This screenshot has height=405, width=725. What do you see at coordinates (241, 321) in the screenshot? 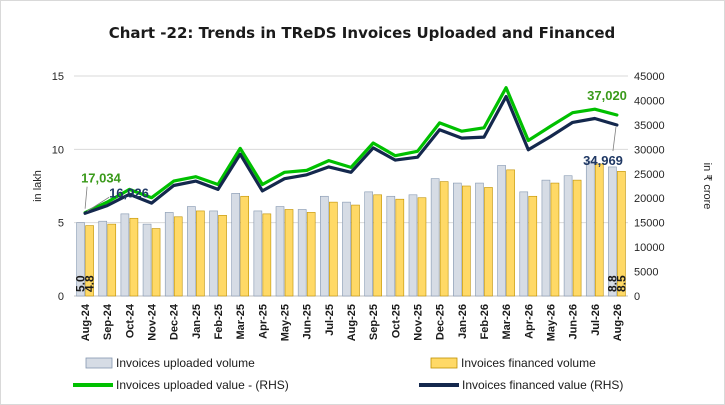
I see `x-tick-label: Mar-25` at bounding box center [241, 321].